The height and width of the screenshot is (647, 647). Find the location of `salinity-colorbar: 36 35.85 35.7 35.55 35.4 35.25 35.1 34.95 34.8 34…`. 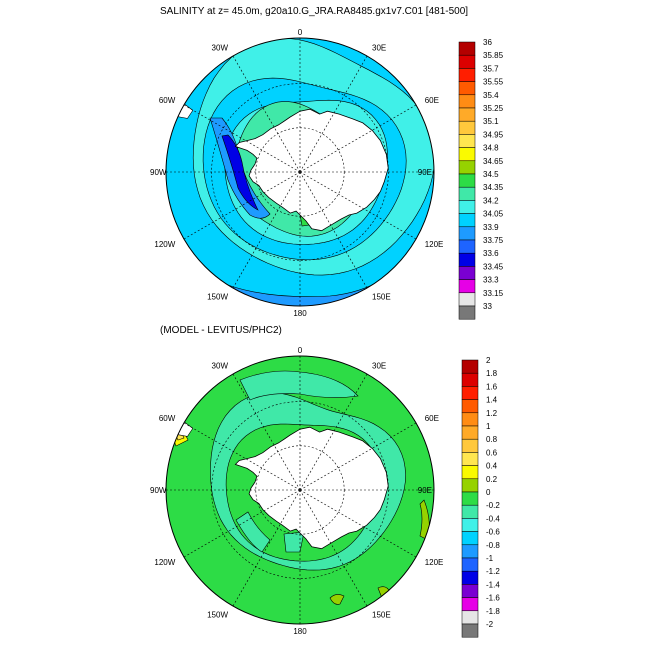

salinity-colorbar: 36 35.85 35.7 35.55 35.4 35.25 35.1 34.95 34.8 34… is located at coordinates (481, 179).